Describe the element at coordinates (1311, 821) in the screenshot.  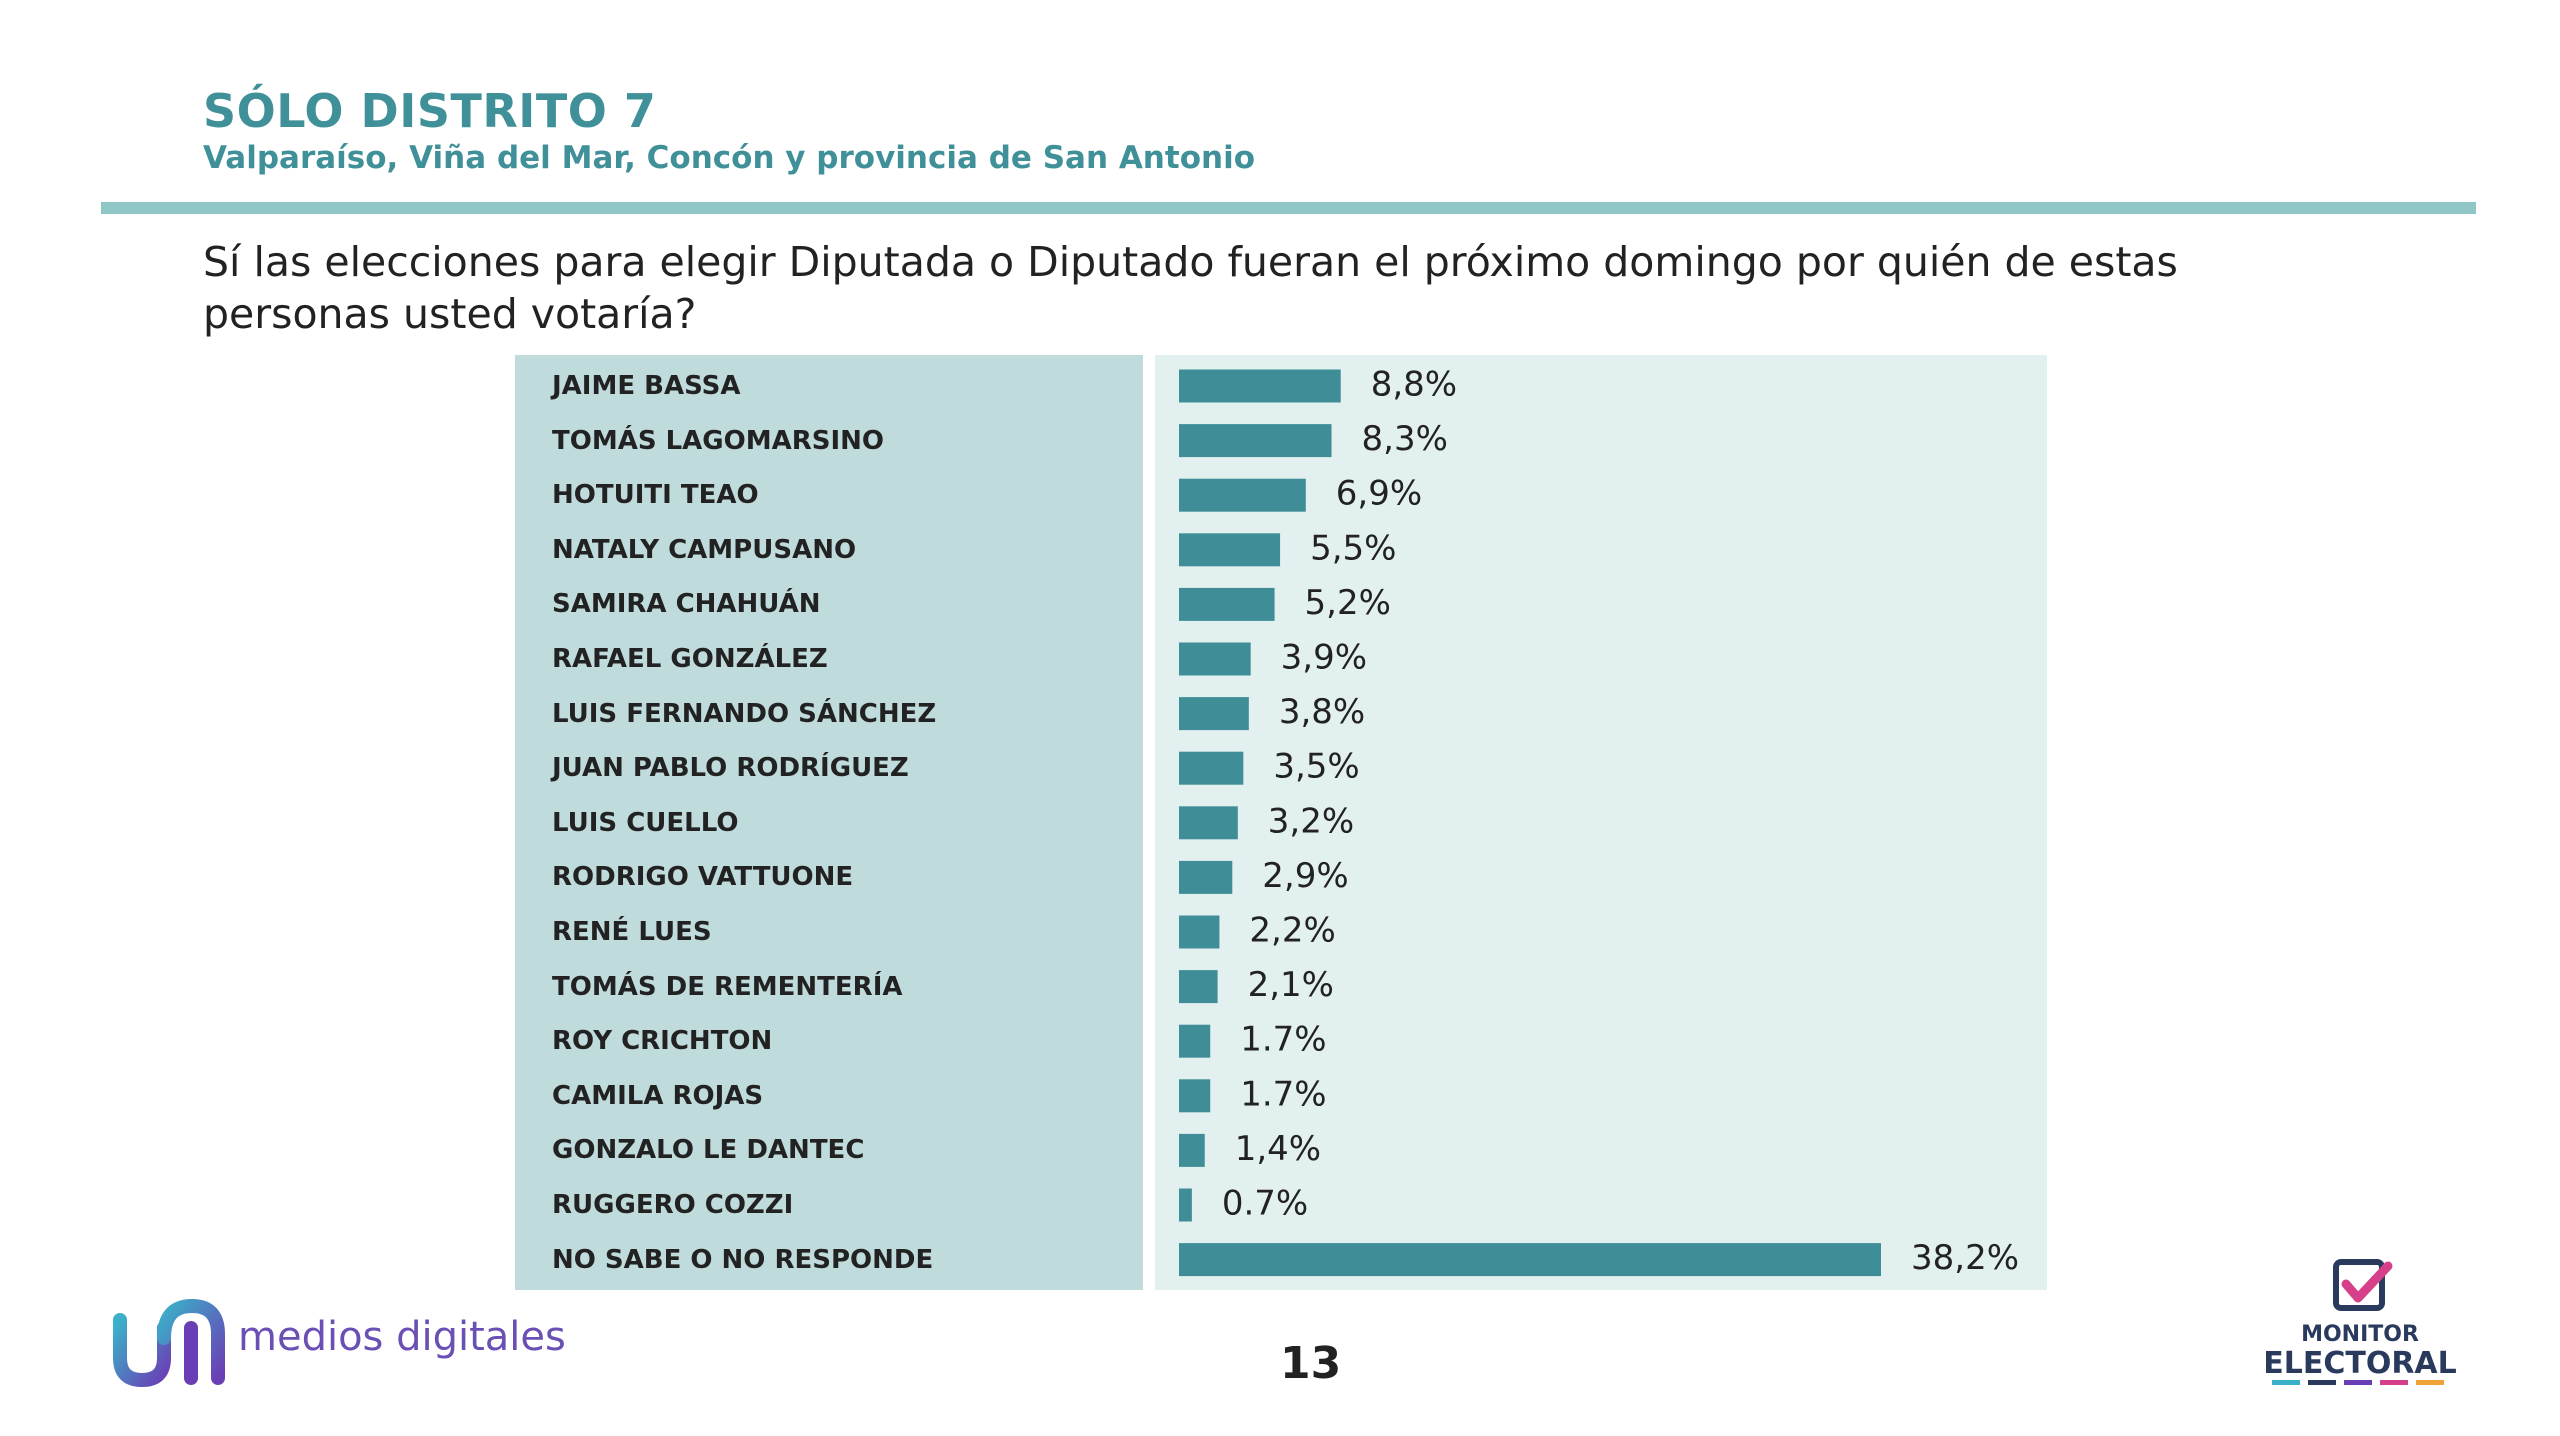
I see `data-label: 3,2%` at that location.